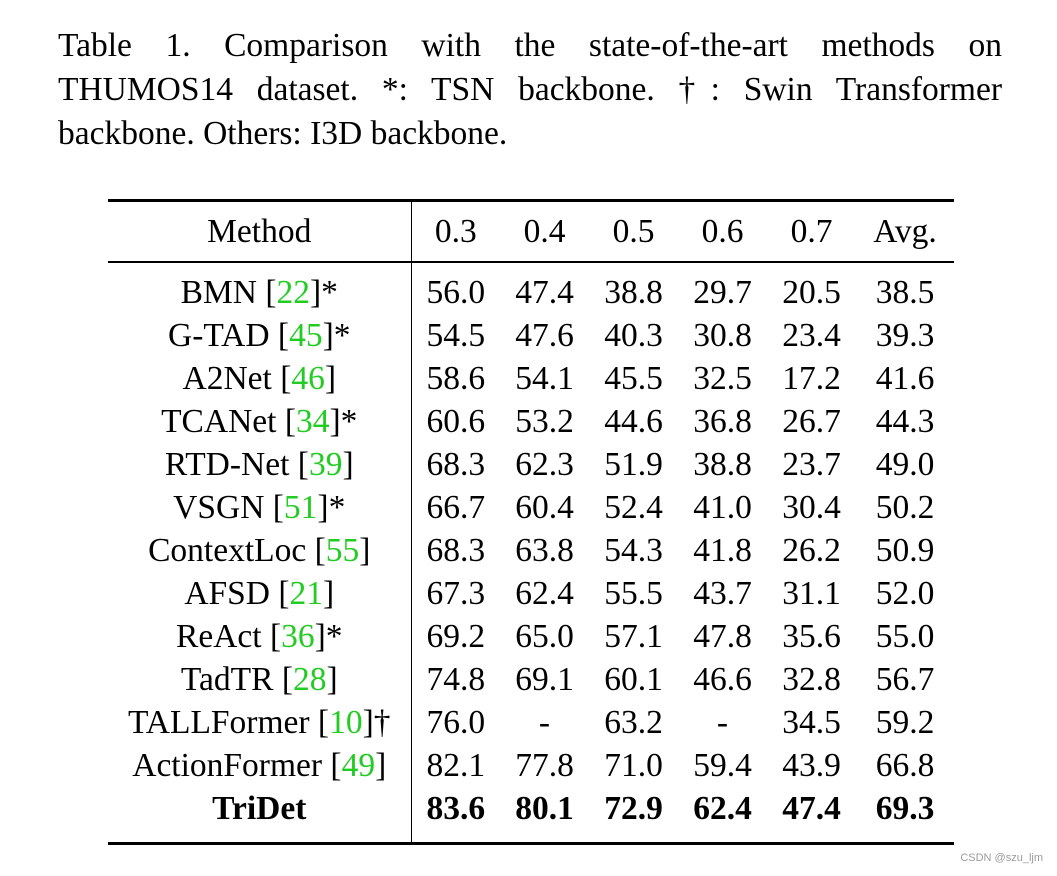  I want to click on value-cell: 43.9, so click(811, 765).